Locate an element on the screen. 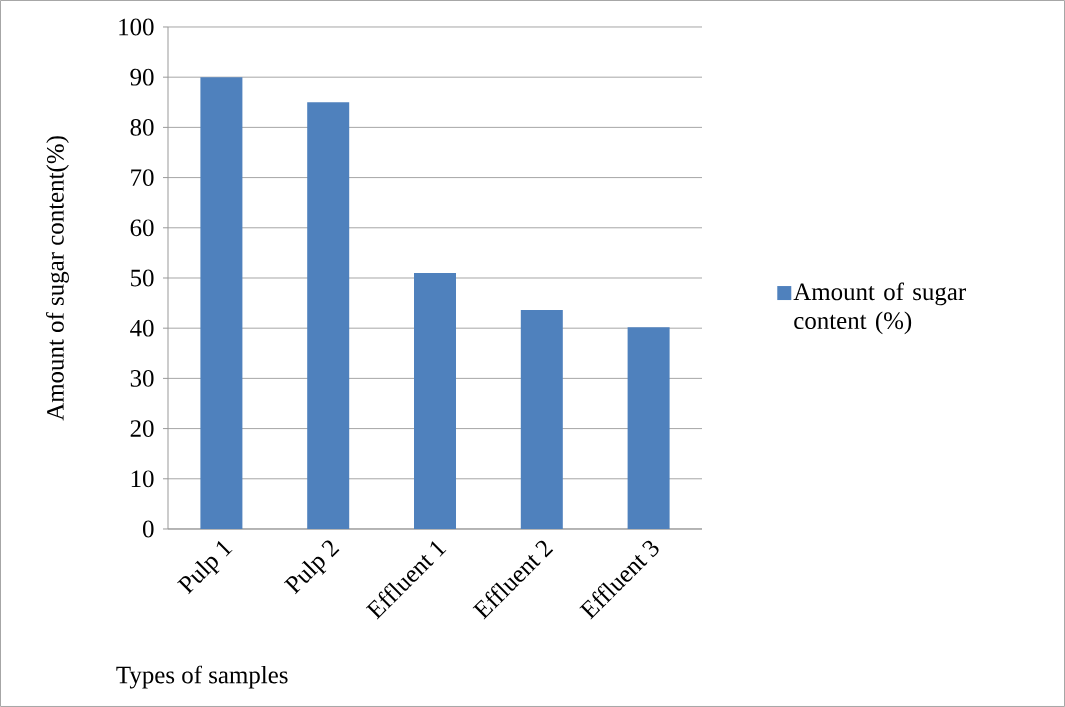  y-tick-label: 60 is located at coordinates (142, 228).